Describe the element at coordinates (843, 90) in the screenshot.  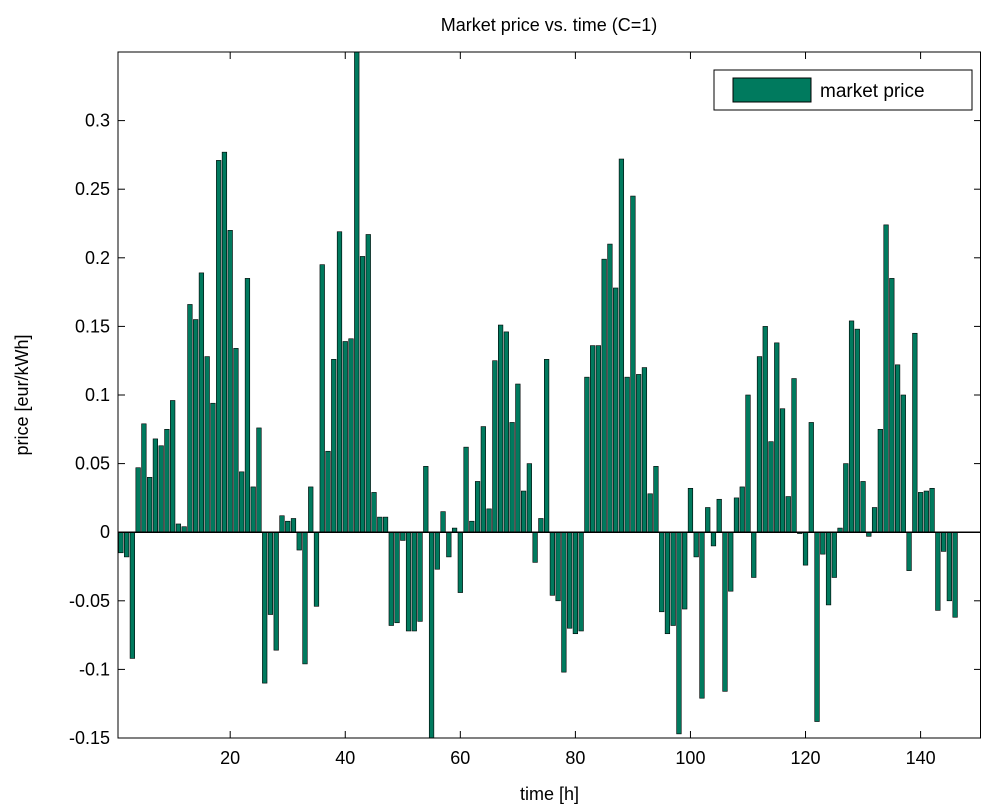
I see `legend: market price` at that location.